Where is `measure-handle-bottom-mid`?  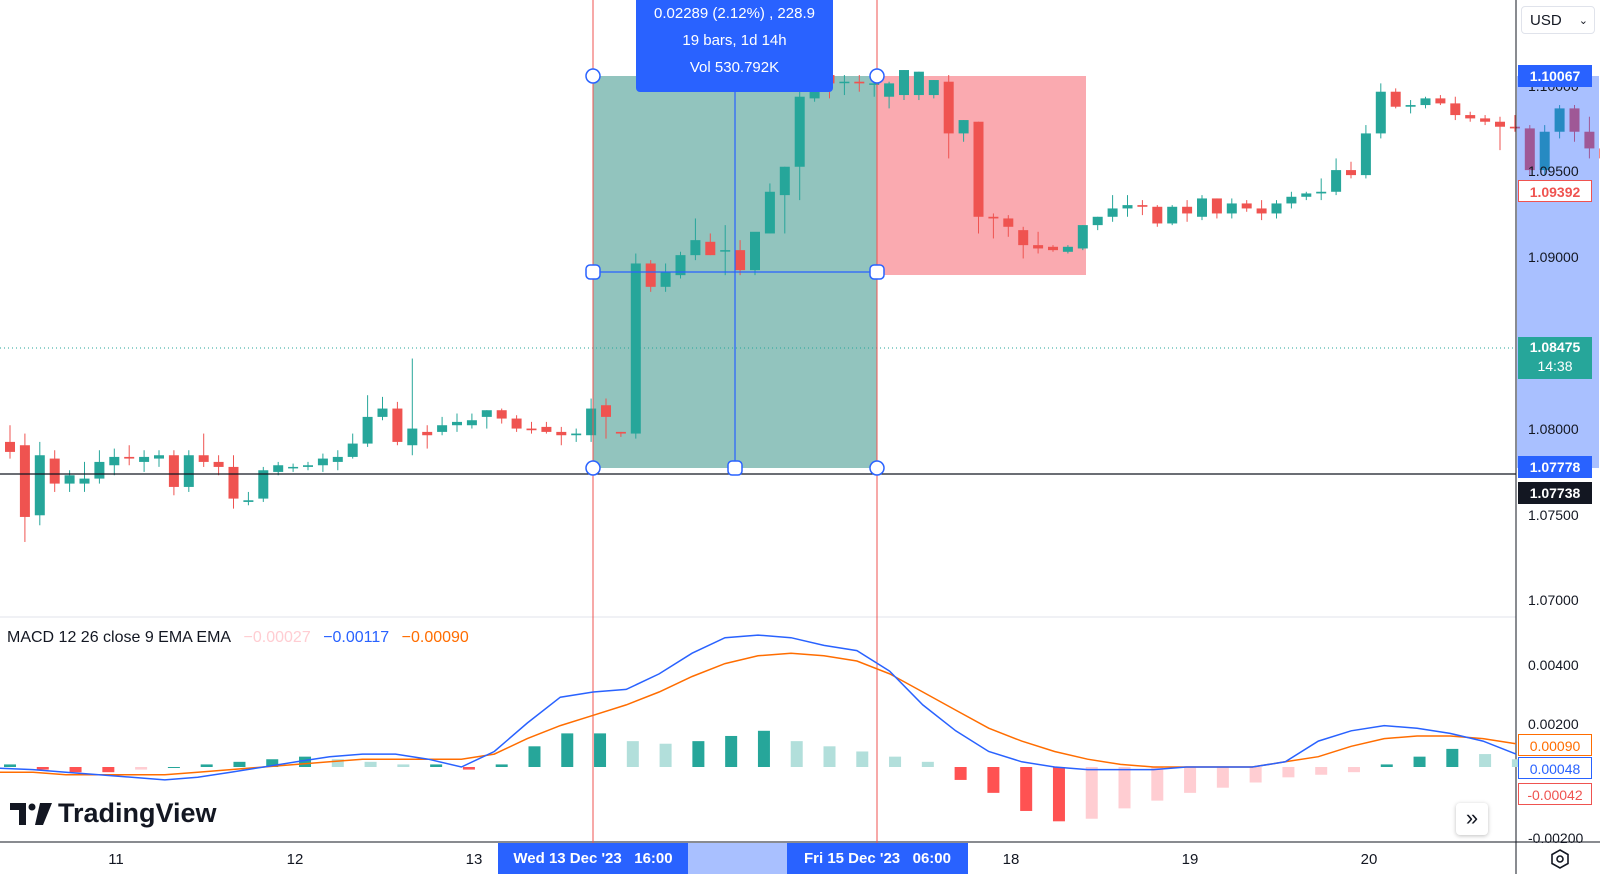
measure-handle-bottom-mid is located at coordinates (735, 468).